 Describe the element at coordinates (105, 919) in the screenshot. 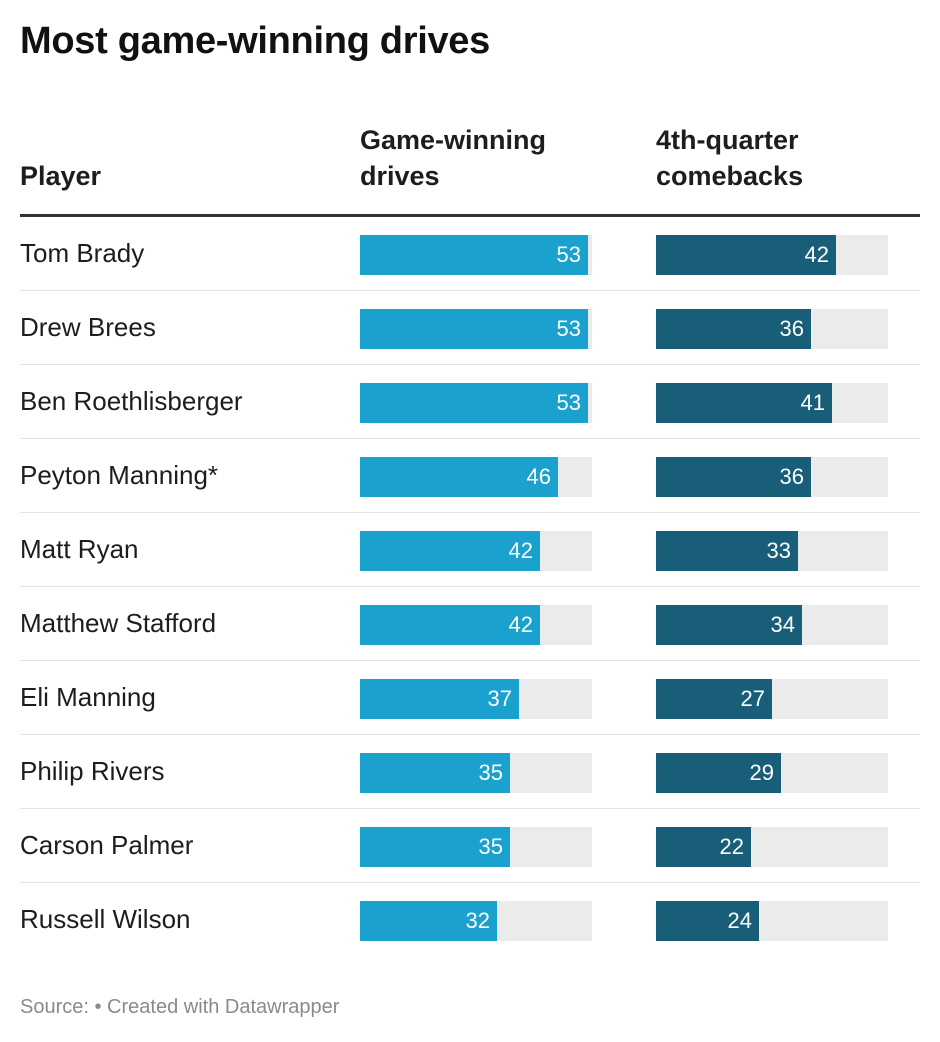

I see `player-name: Russell Wilson` at that location.